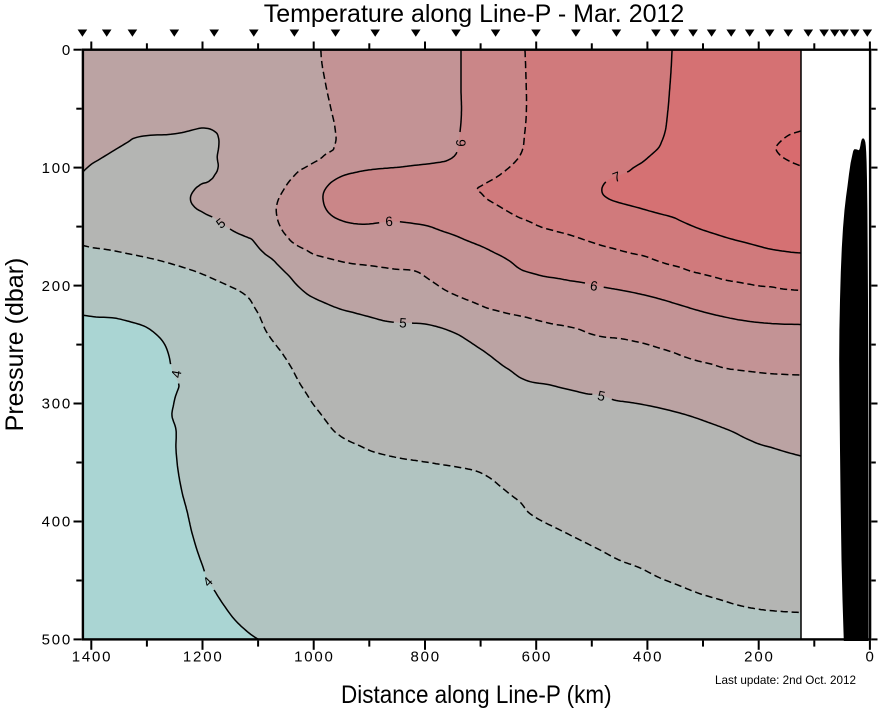 Image resolution: width=878 pixels, height=713 pixels. What do you see at coordinates (57, 404) in the screenshot?
I see `svg-text: 300` at bounding box center [57, 404].